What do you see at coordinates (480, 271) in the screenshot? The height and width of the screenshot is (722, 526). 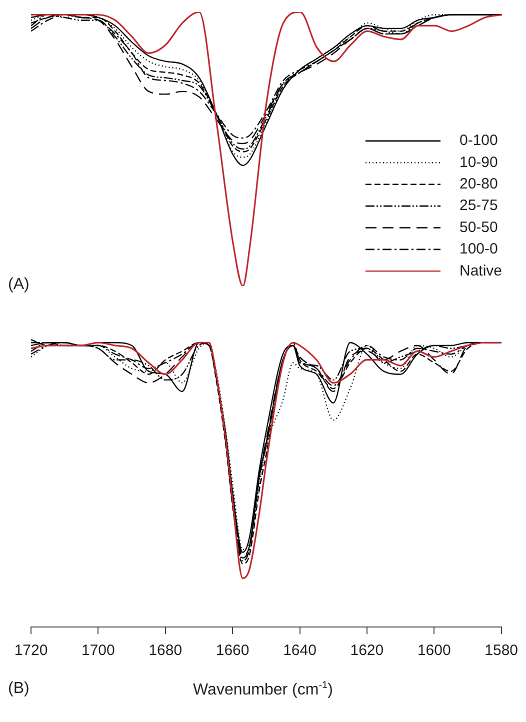 I see `legend-label: Native` at bounding box center [480, 271].